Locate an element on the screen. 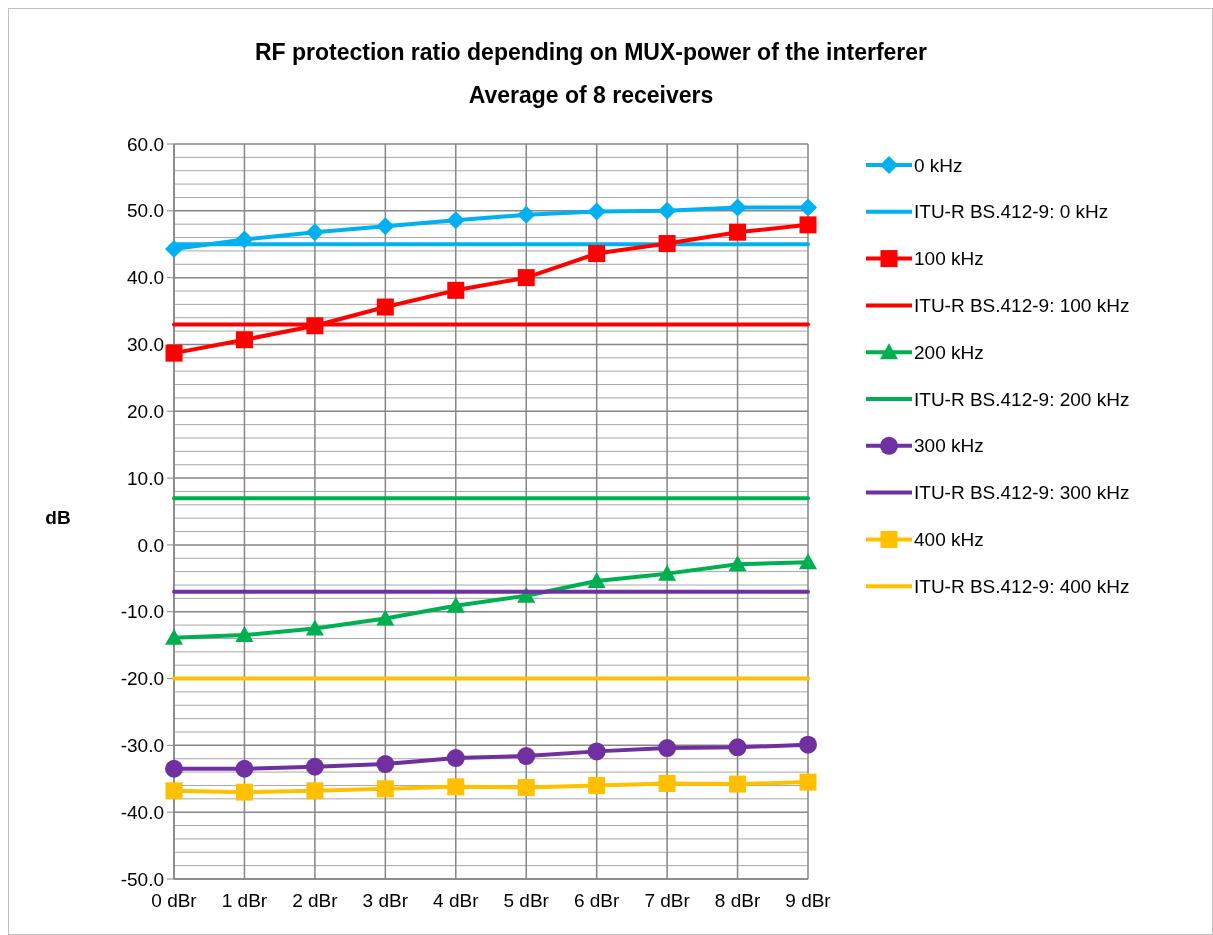 The image size is (1213, 935). legend-label: 0 kHz is located at coordinates (938, 165).